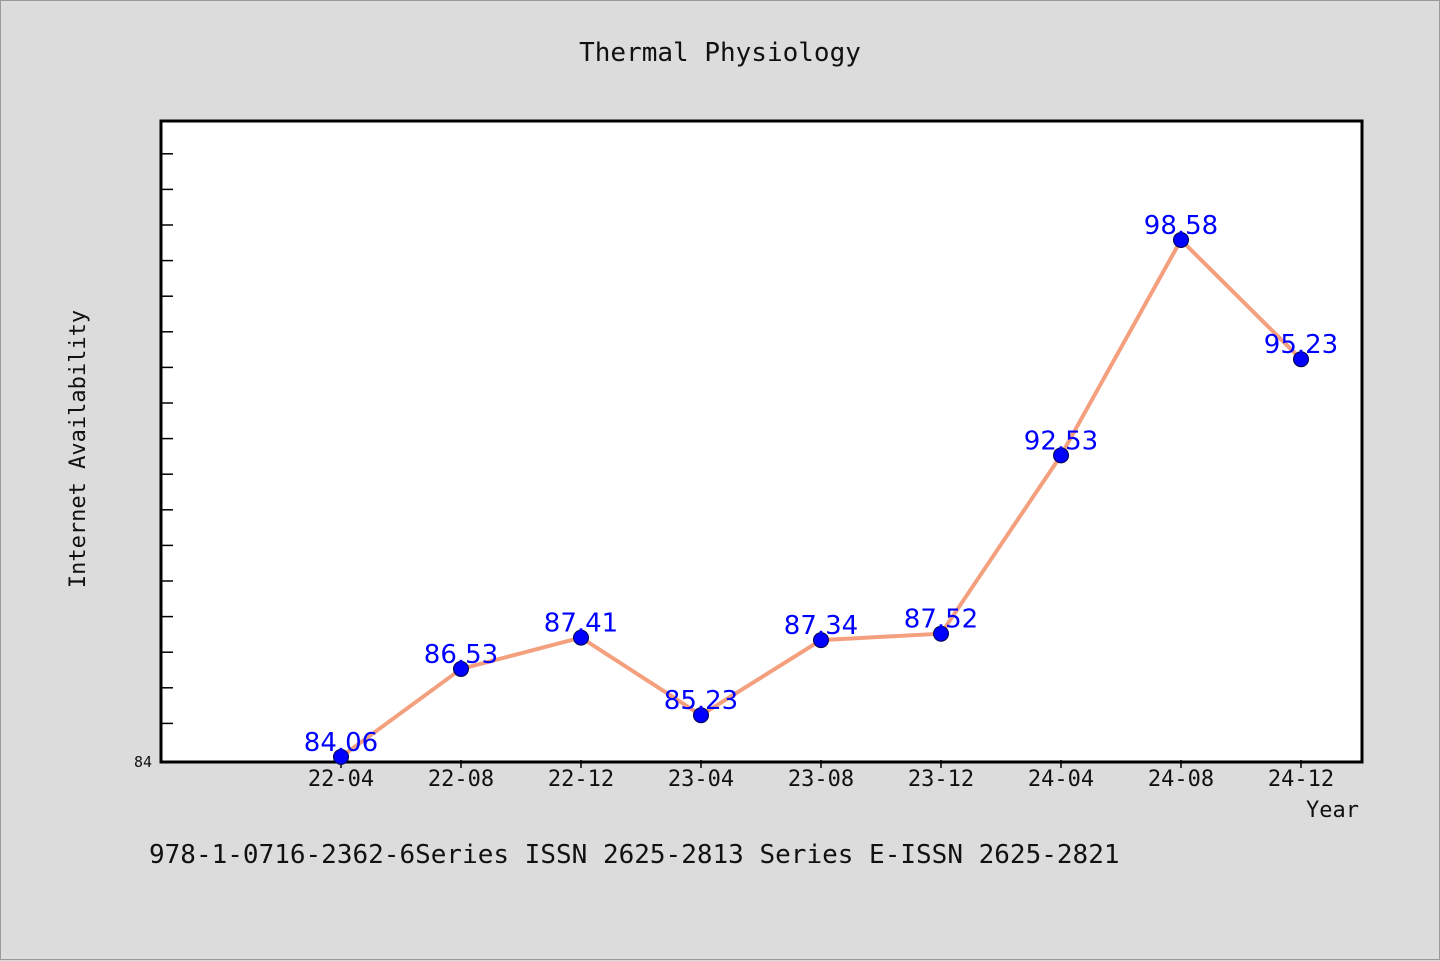 This screenshot has width=1440, height=961. Describe the element at coordinates (701, 701) in the screenshot. I see `data-label: 85.23` at that location.